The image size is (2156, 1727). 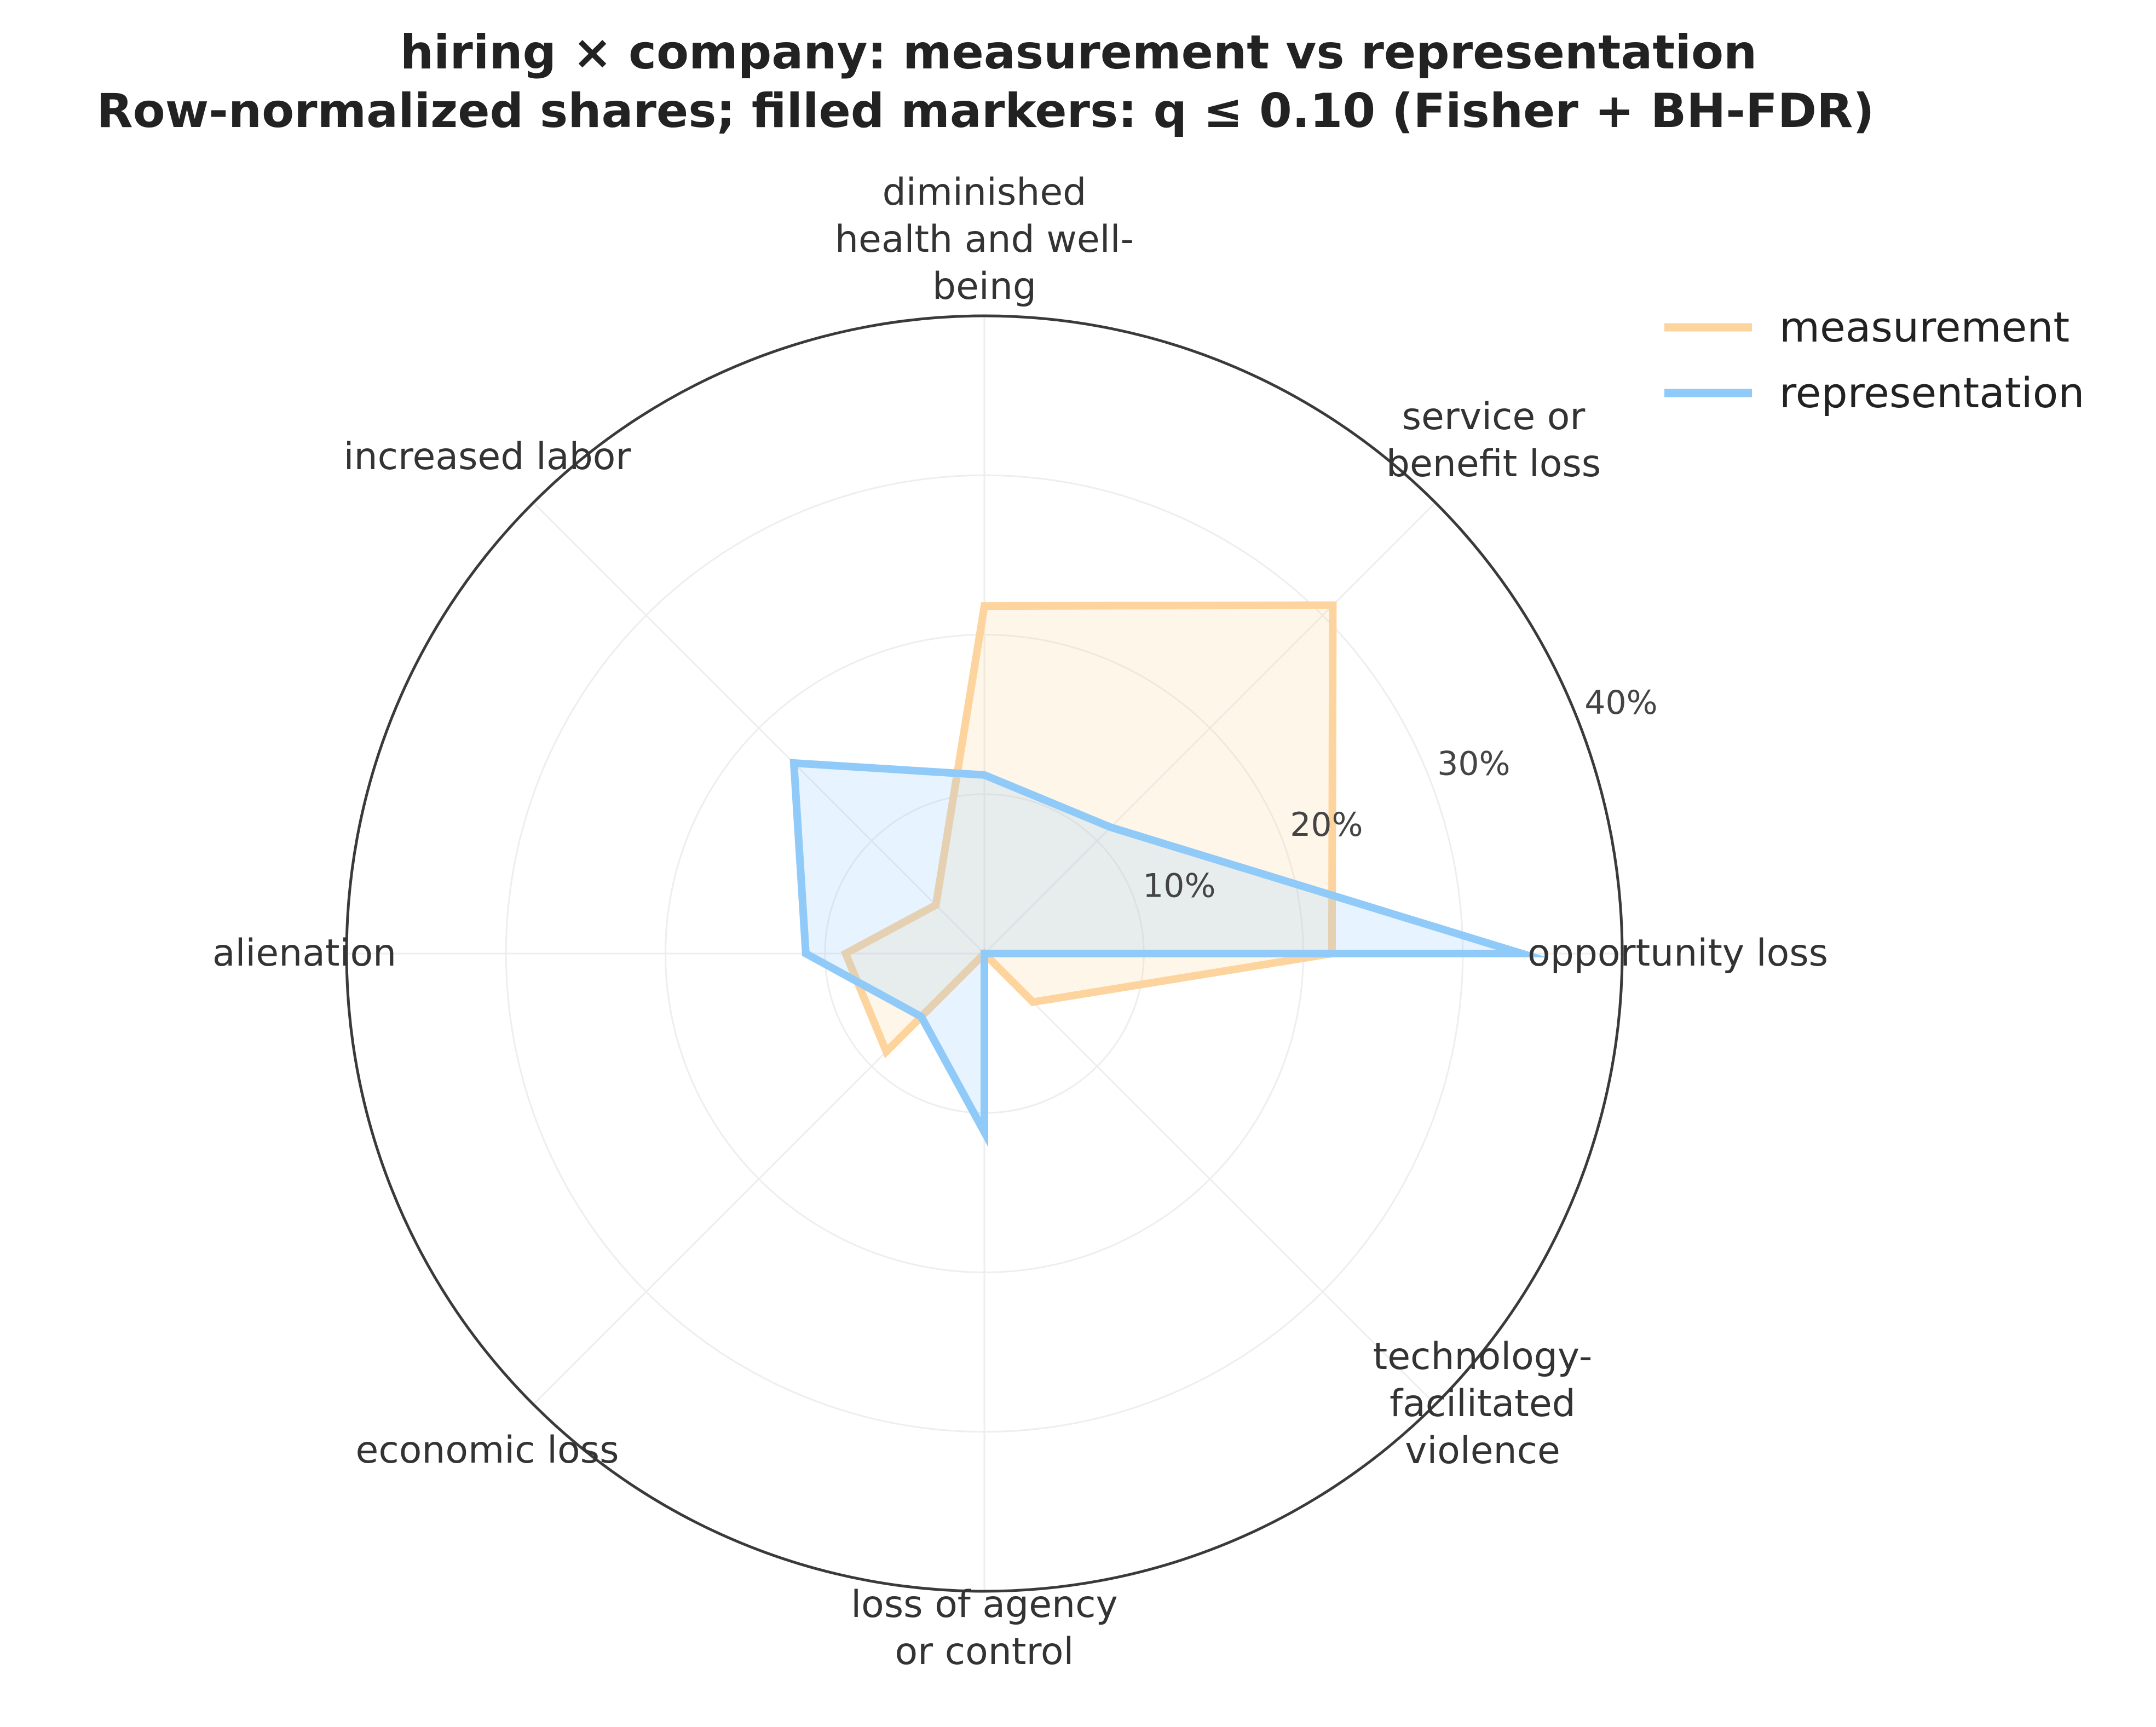 What do you see at coordinates (984, 1628) in the screenshot?
I see `axis-label: loss of agency or control` at bounding box center [984, 1628].